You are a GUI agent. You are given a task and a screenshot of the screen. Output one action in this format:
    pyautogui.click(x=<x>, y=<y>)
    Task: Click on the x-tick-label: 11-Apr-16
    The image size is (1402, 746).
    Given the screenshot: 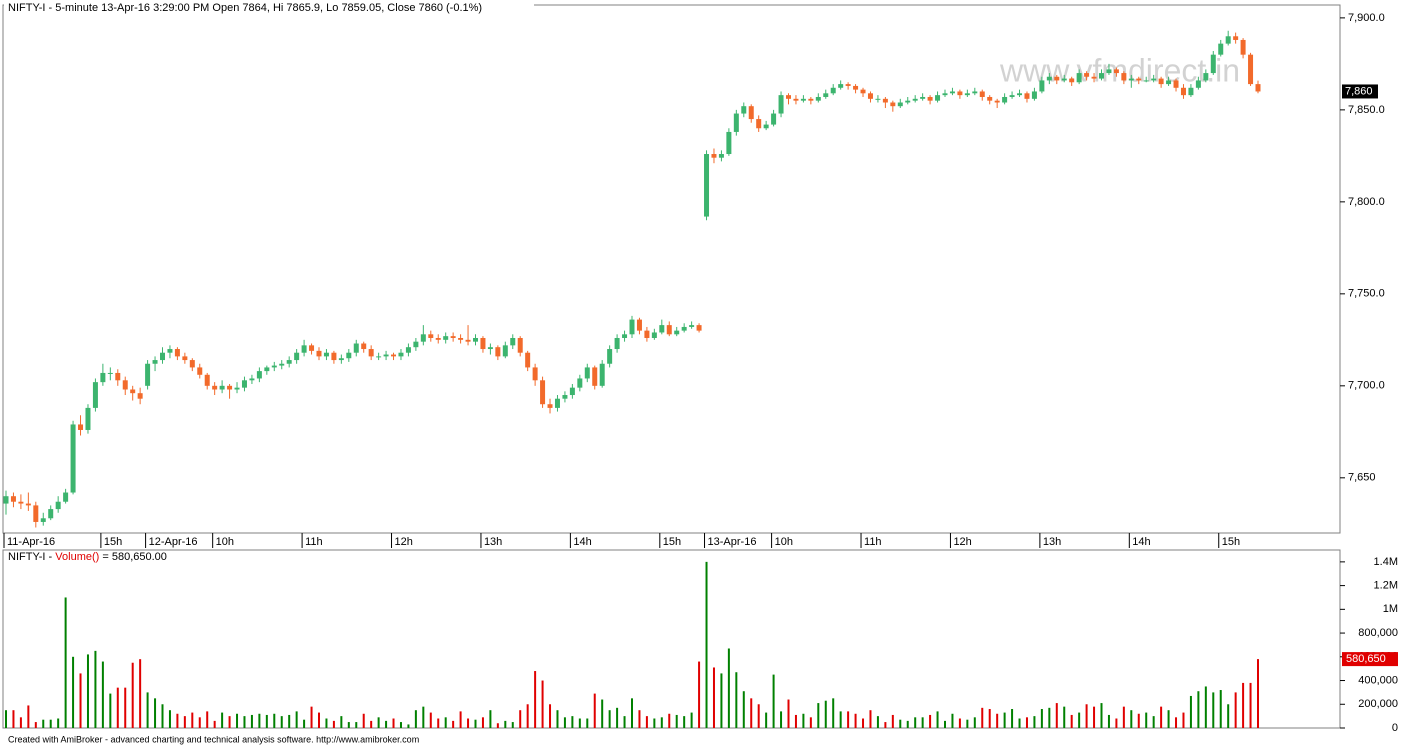 What is the action you would take?
    pyautogui.click(x=31, y=542)
    